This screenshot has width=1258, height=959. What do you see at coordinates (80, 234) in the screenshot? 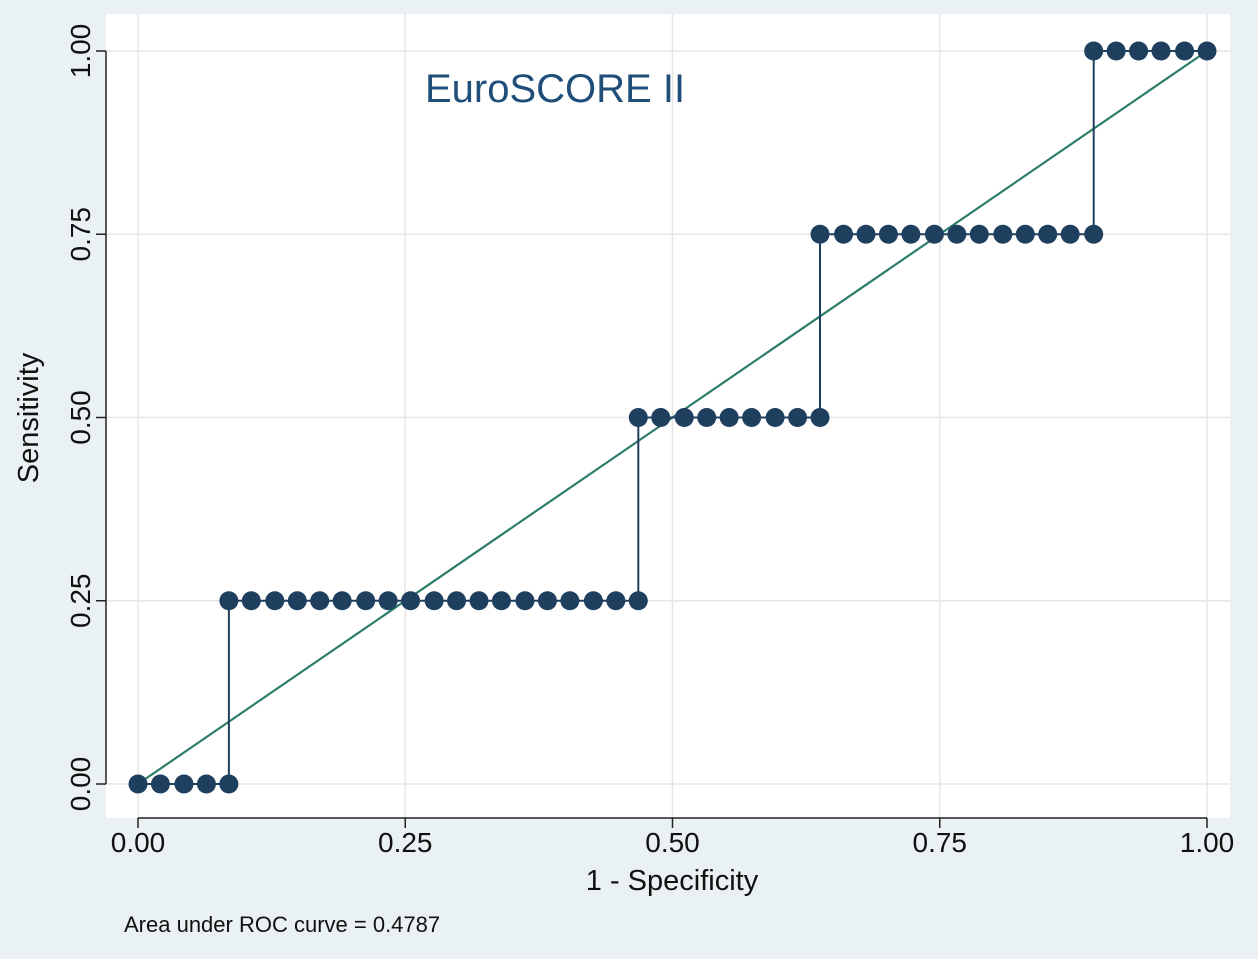
I see `y-tick-label-3: 0.75` at bounding box center [80, 234].